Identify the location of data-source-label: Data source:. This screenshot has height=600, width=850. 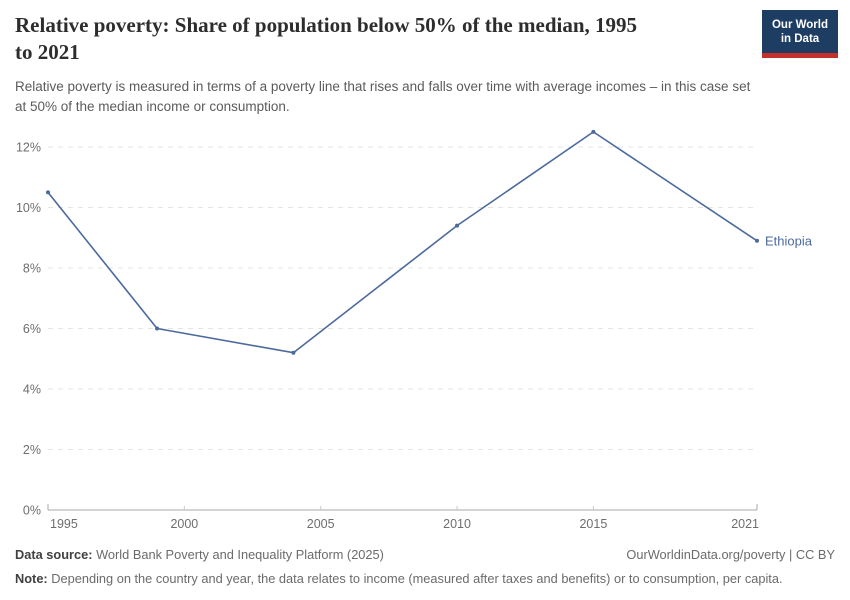
(54, 554).